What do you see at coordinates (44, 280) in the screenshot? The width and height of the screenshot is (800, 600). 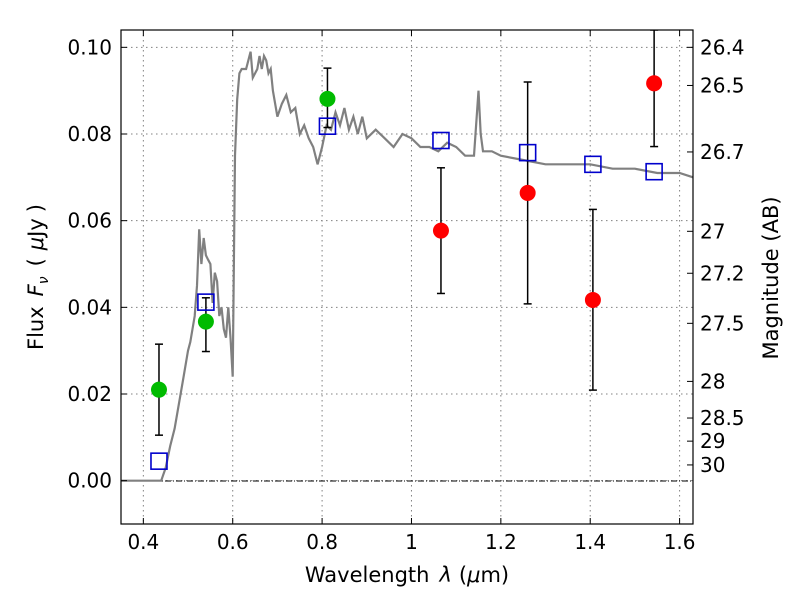 I see `y-axis-title-subscript: ν` at bounding box center [44, 280].